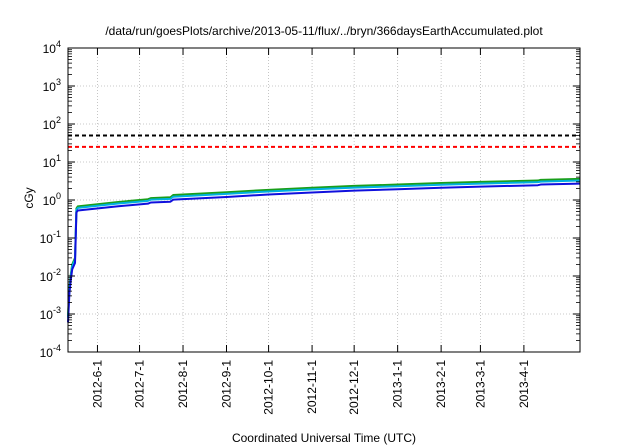 The image size is (640, 448). Describe the element at coordinates (140, 384) in the screenshot. I see `x-tick-label: 2012-7-1` at that location.